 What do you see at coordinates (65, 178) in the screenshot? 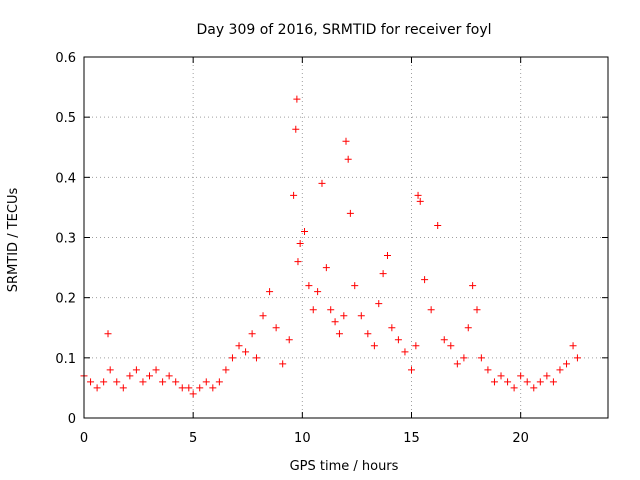
I see `y-tick-label: 0.4` at bounding box center [65, 178].